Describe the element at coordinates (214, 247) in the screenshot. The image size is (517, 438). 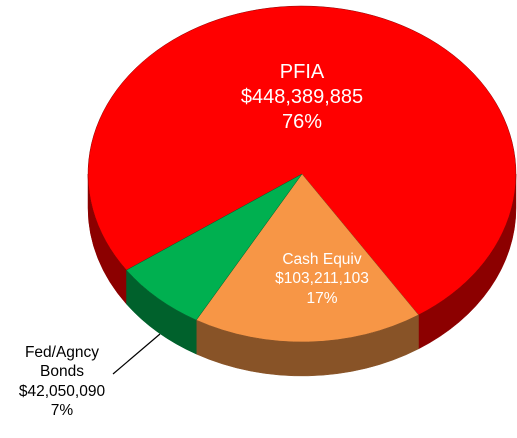
I see `slice` at that location.